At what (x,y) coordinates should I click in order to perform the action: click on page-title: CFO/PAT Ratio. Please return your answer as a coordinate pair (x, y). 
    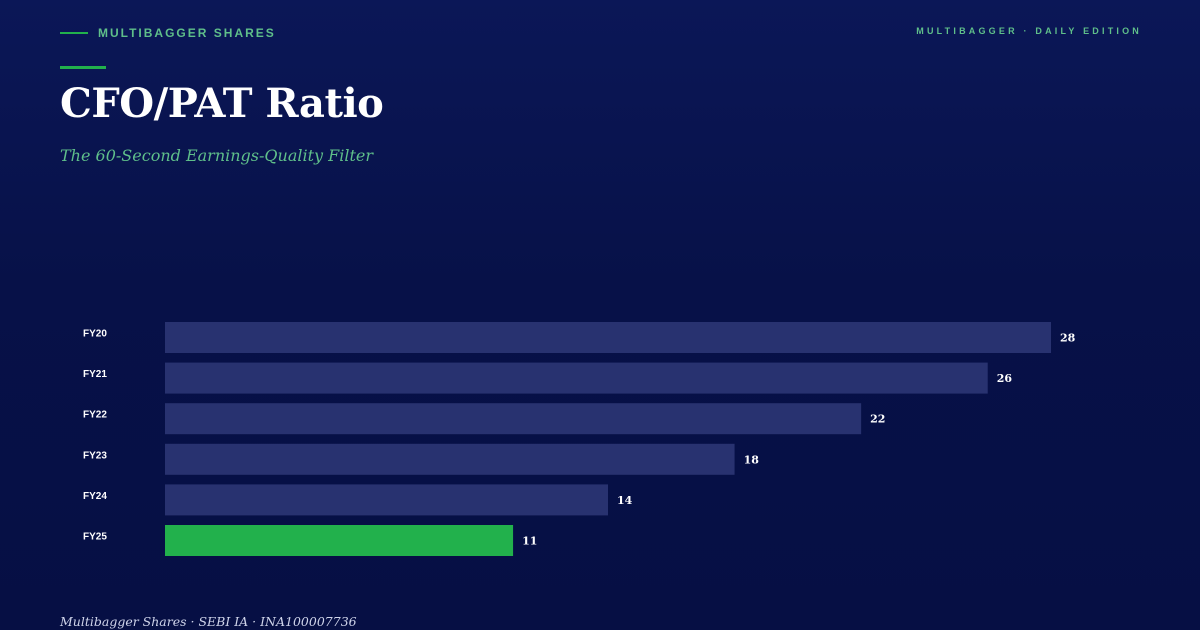
    Looking at the image, I should click on (222, 103).